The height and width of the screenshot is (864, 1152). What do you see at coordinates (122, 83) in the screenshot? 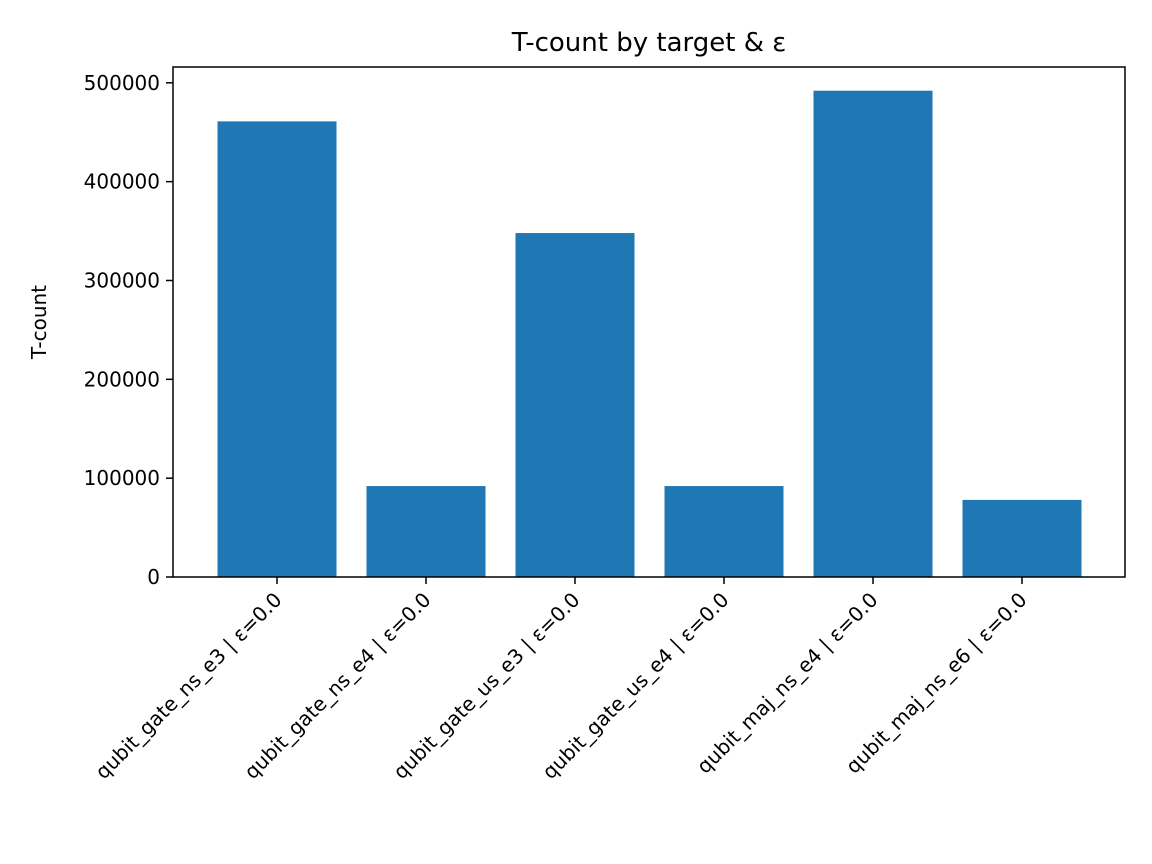
I see `y-tick-label: 500000` at bounding box center [122, 83].